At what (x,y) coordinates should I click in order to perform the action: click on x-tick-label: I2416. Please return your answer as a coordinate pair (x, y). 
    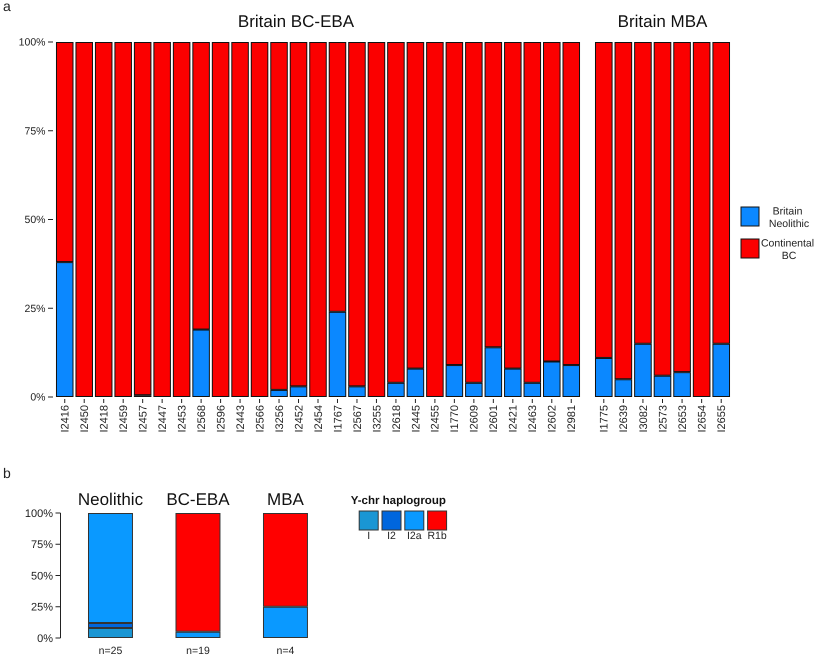
    Looking at the image, I should click on (66, 419).